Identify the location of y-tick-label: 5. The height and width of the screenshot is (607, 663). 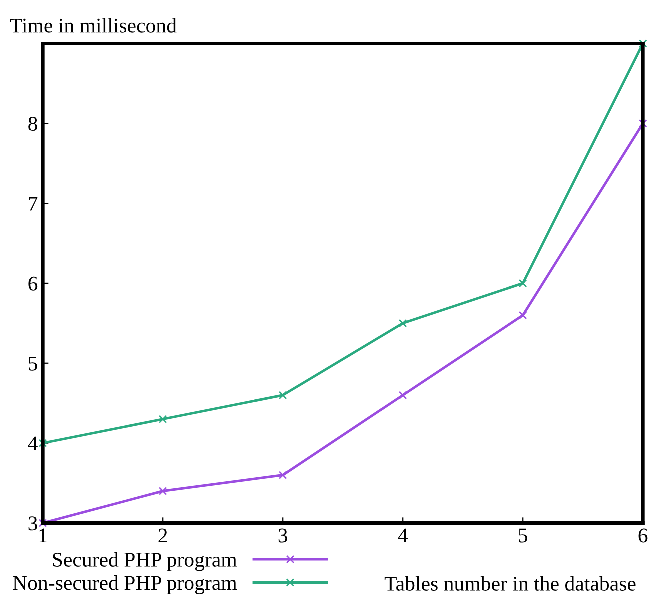
(33, 363).